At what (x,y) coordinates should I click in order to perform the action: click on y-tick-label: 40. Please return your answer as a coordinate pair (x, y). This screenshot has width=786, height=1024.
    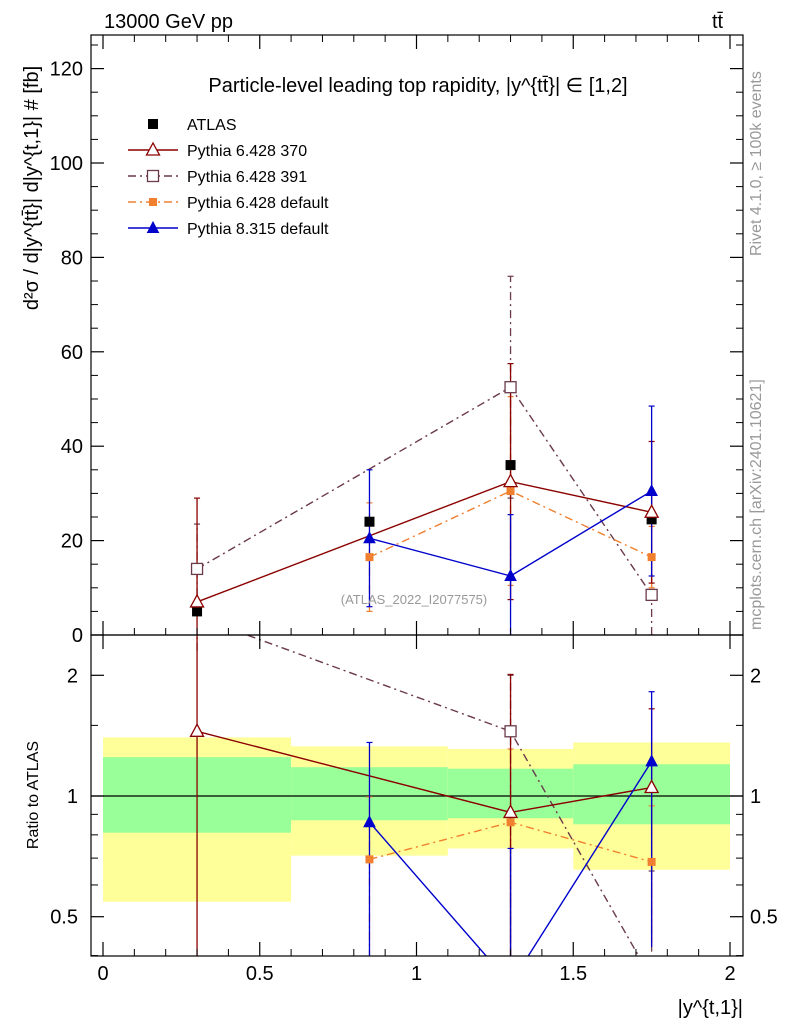
    Looking at the image, I should click on (72, 447).